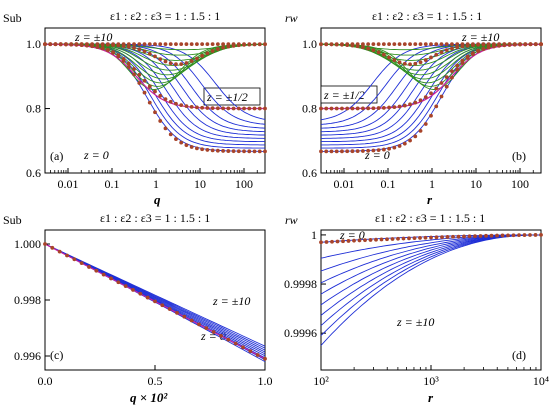 The image size is (550, 416). Describe the element at coordinates (265, 381) in the screenshot. I see `panel-c-xtick-label-2: 1.0` at that location.